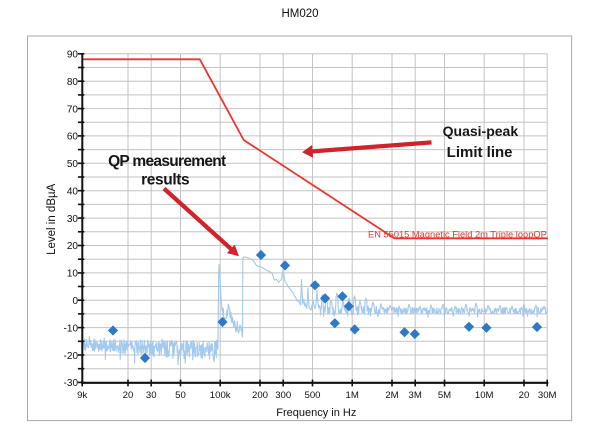  Describe the element at coordinates (52, 219) in the screenshot. I see `svg-text: Level in dBµA` at that location.